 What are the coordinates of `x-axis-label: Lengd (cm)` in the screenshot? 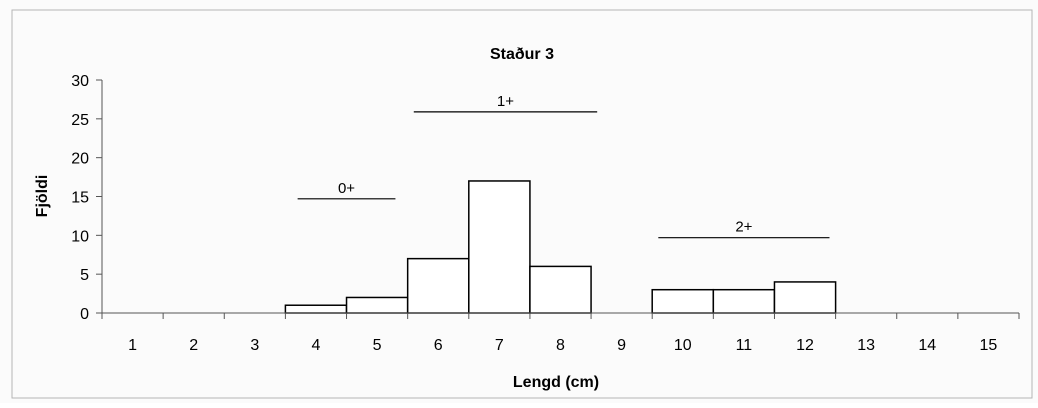 It's located at (556, 382).